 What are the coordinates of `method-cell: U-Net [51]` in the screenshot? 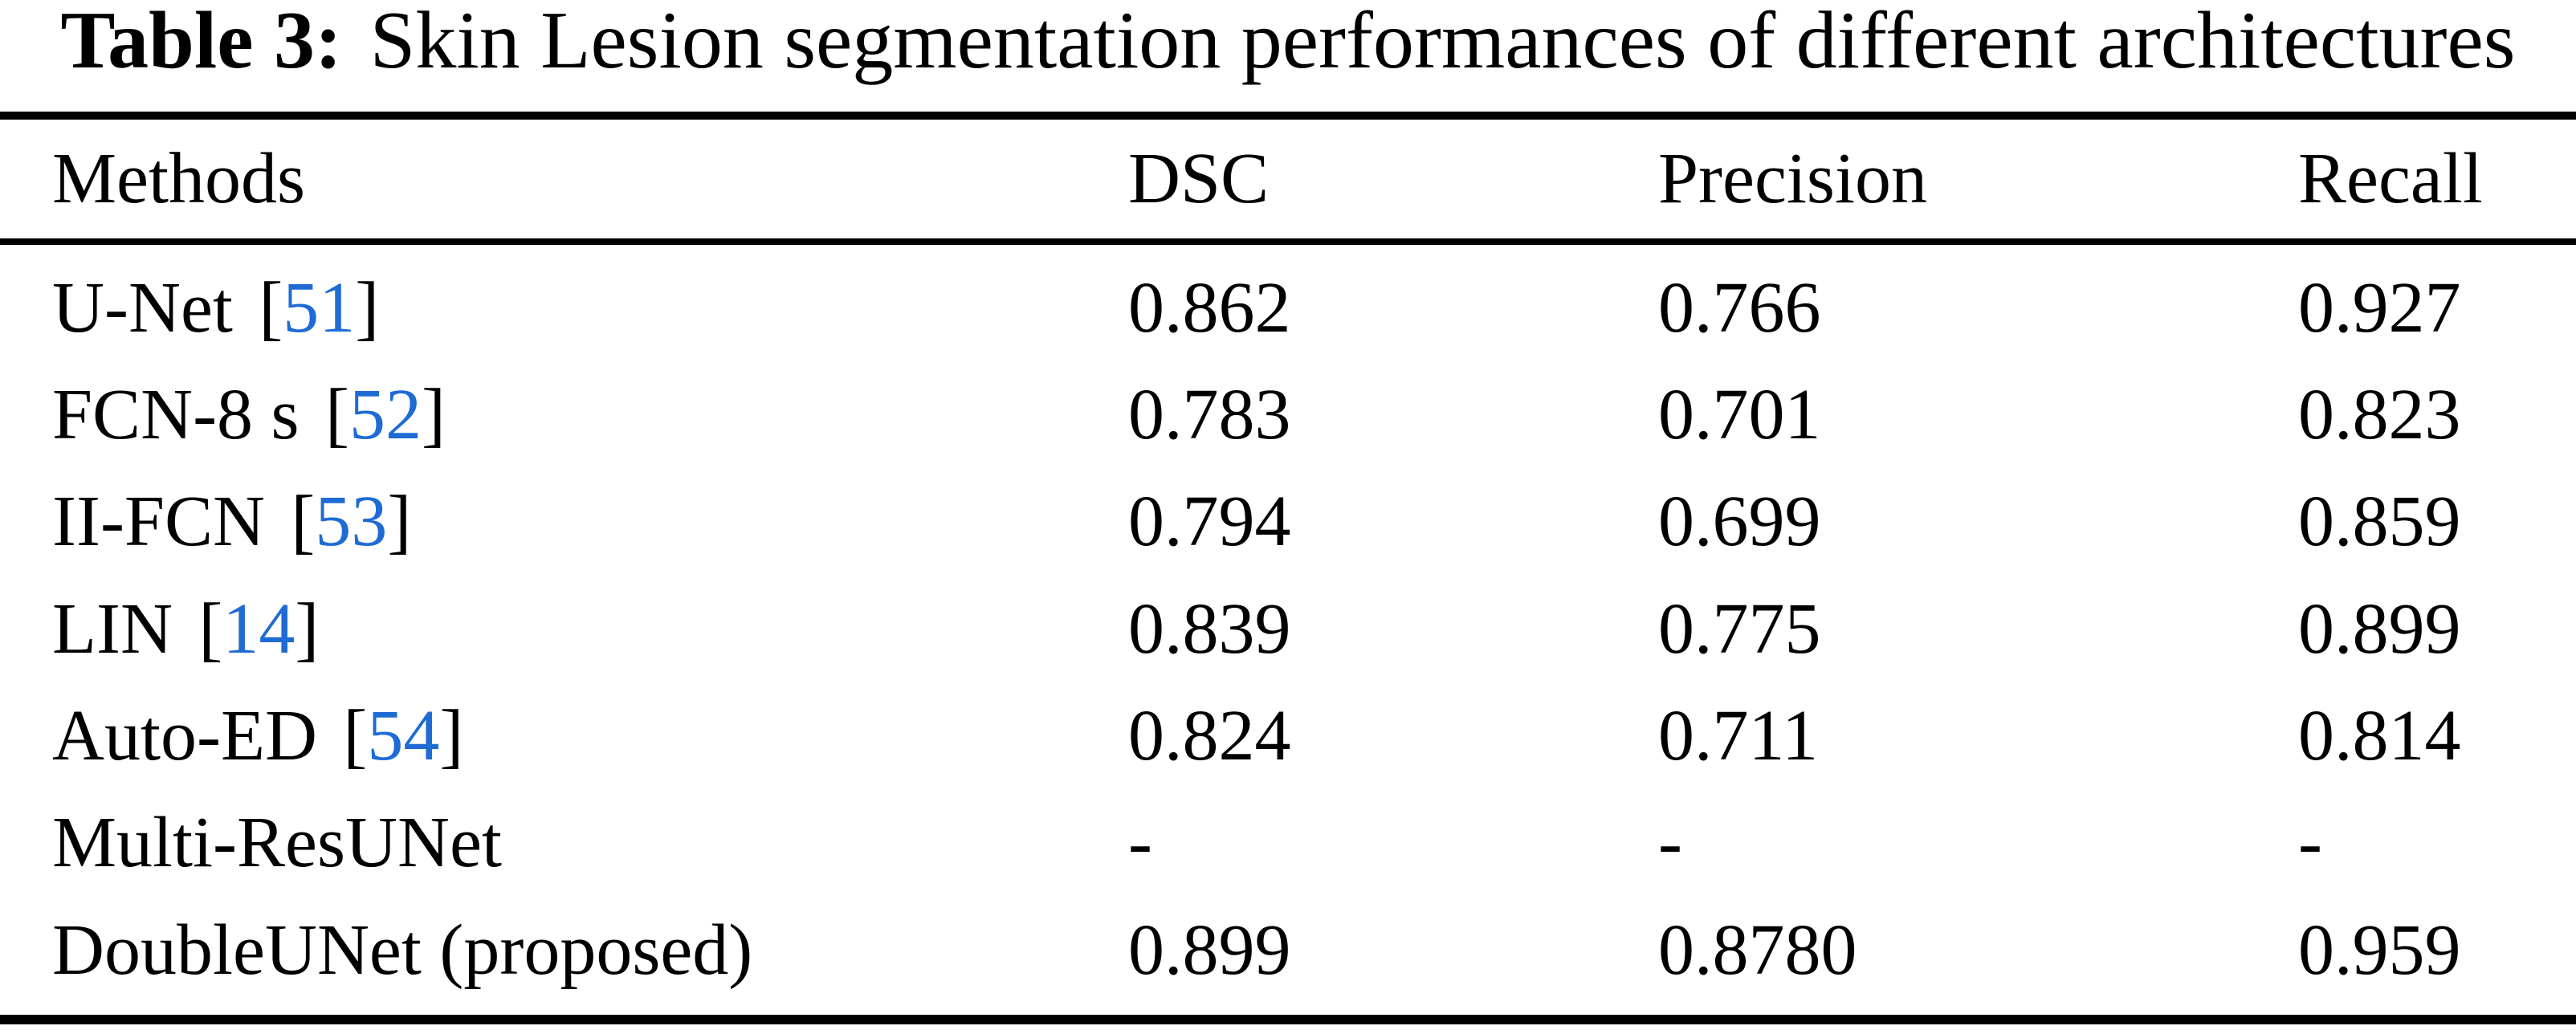 It's located at (215, 307).